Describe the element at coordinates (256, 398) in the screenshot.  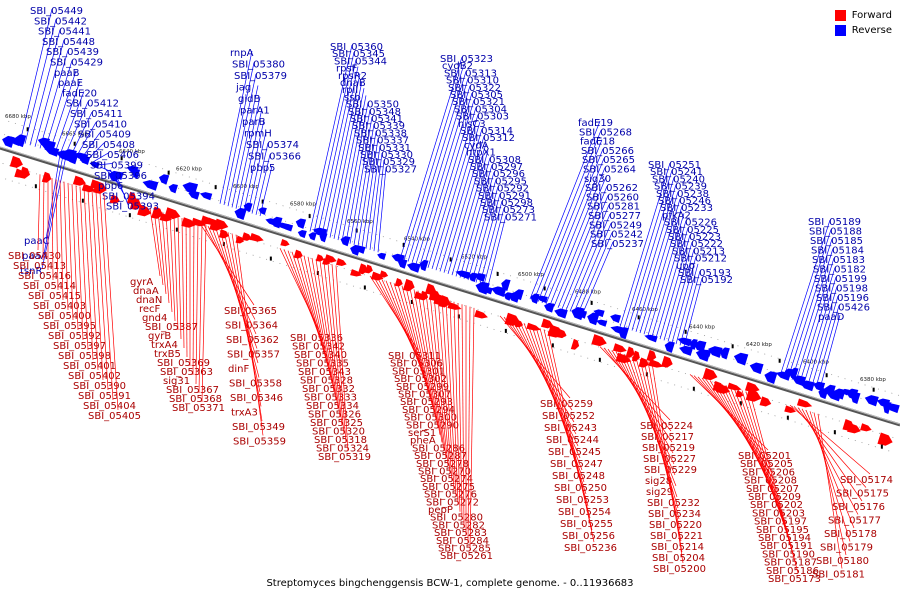
I see `forward-gene-label: SBI_05346` at that location.